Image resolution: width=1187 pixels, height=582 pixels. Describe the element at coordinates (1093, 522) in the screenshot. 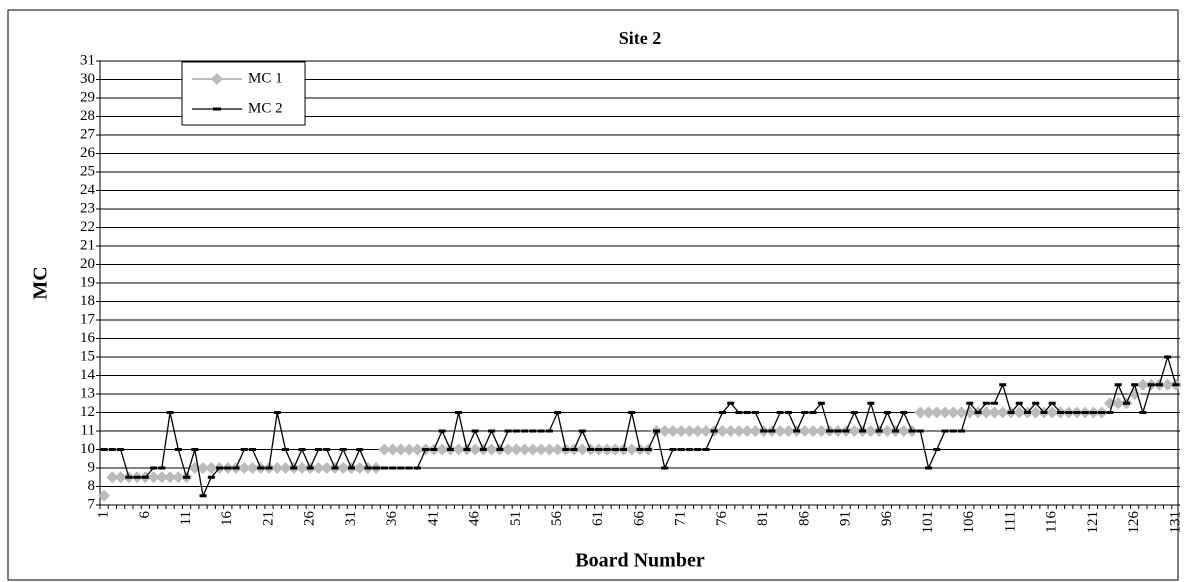

I see `x-tick-label: 121` at that location.